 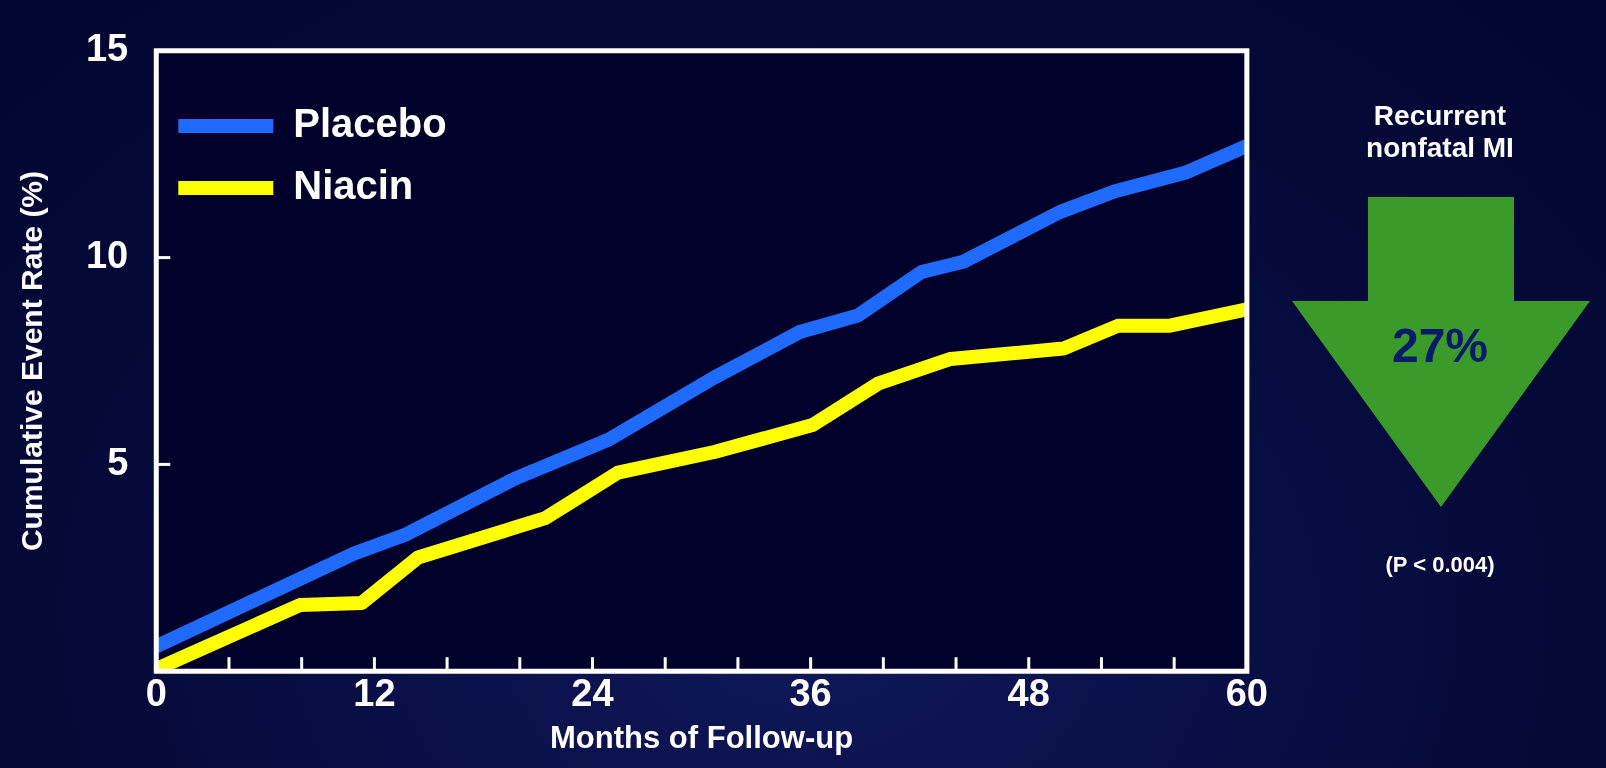 What do you see at coordinates (156, 693) in the screenshot?
I see `x-tick-label: 0` at bounding box center [156, 693].